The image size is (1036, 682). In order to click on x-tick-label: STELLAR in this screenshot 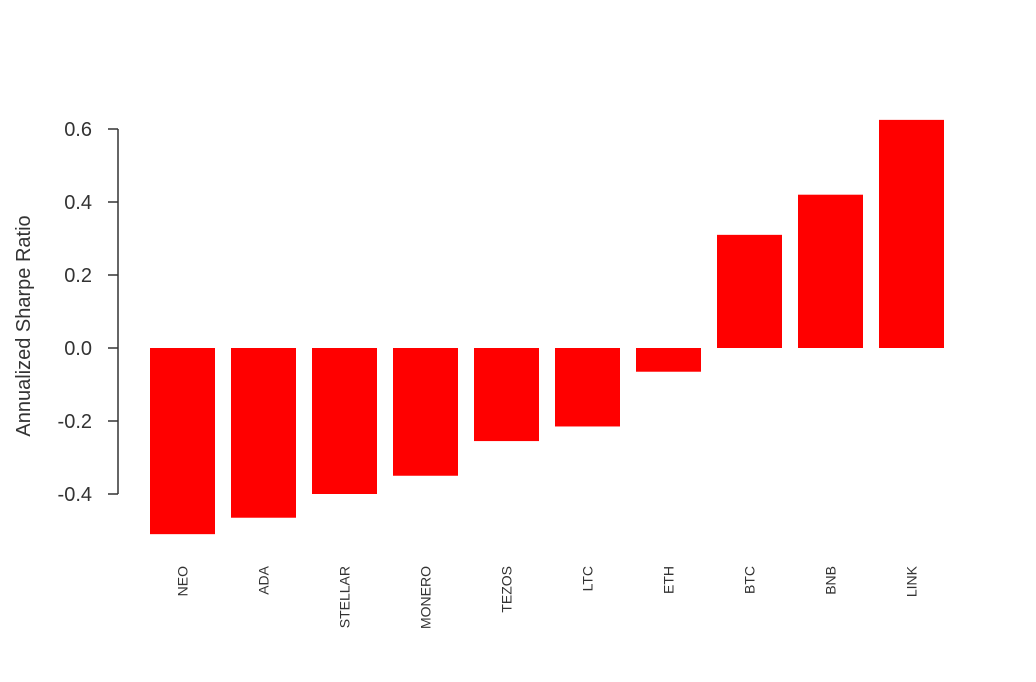, I will do `click(345, 597)`.